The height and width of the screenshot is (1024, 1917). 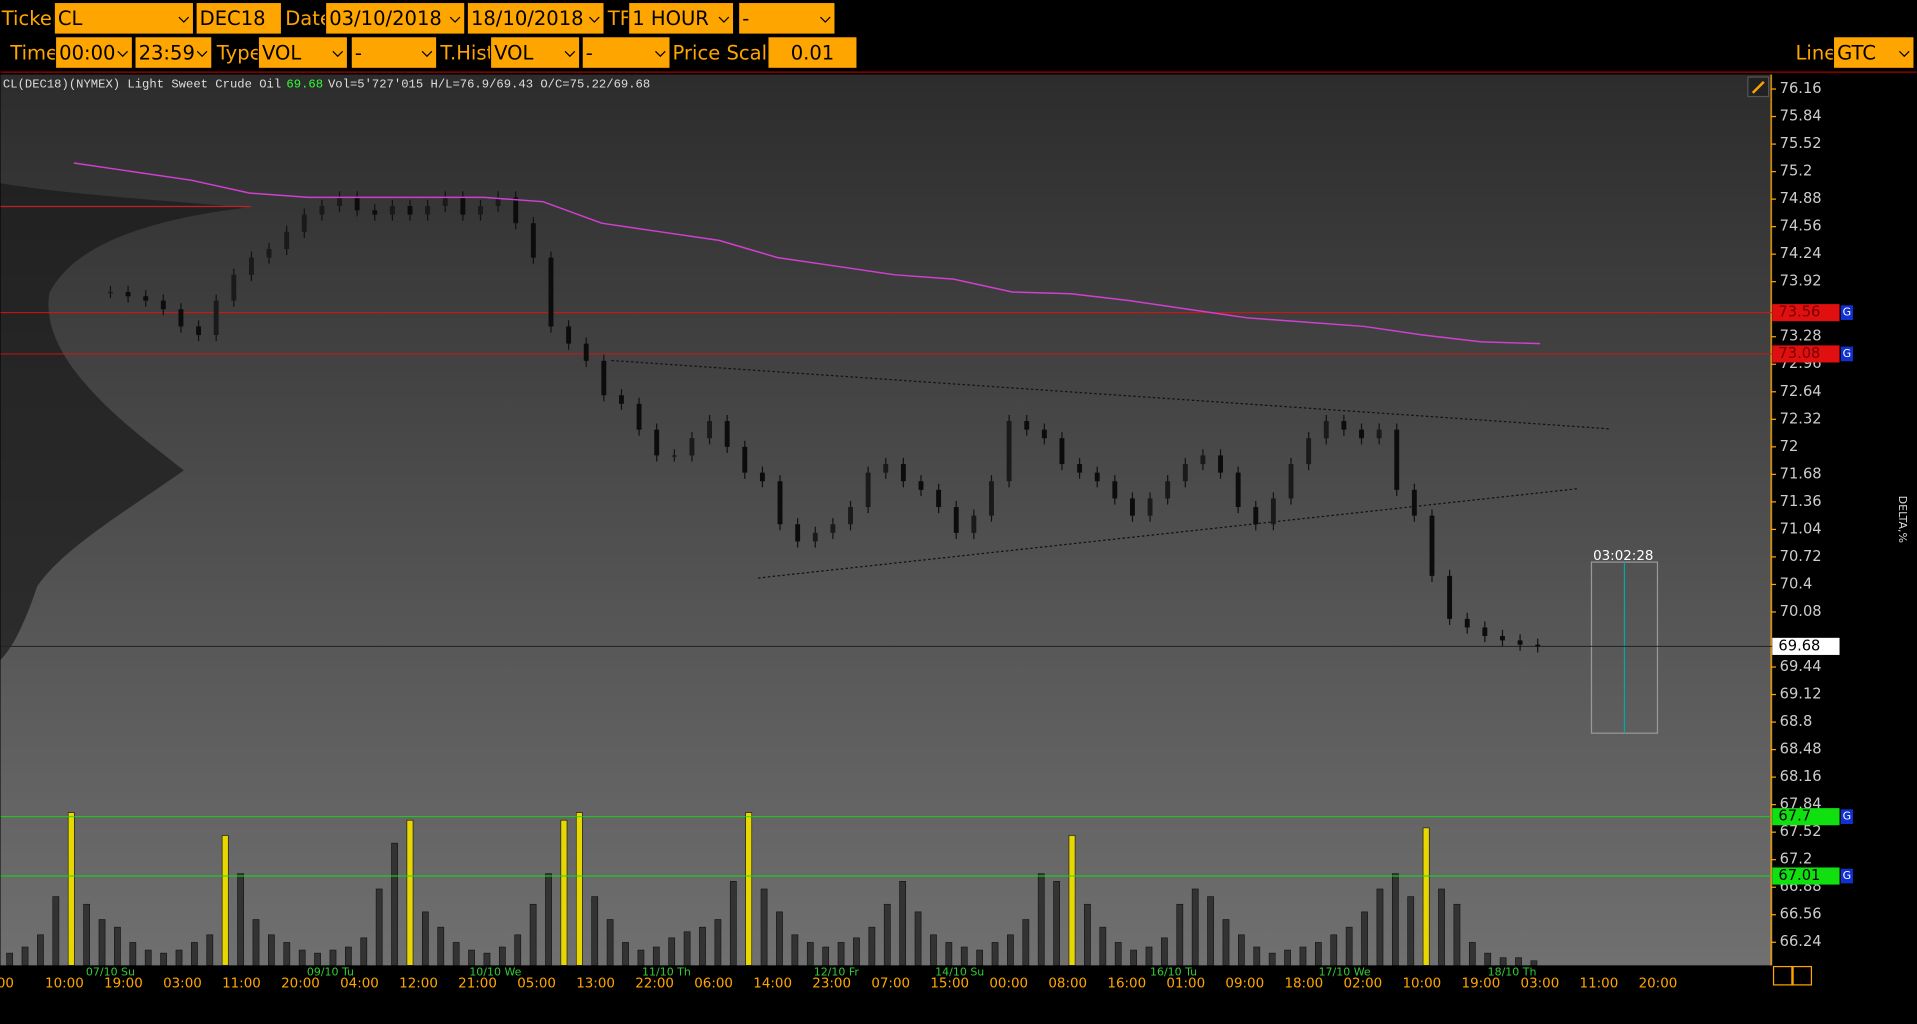 What do you see at coordinates (1185, 984) in the screenshot?
I see `x-tick-label: 01:00` at bounding box center [1185, 984].